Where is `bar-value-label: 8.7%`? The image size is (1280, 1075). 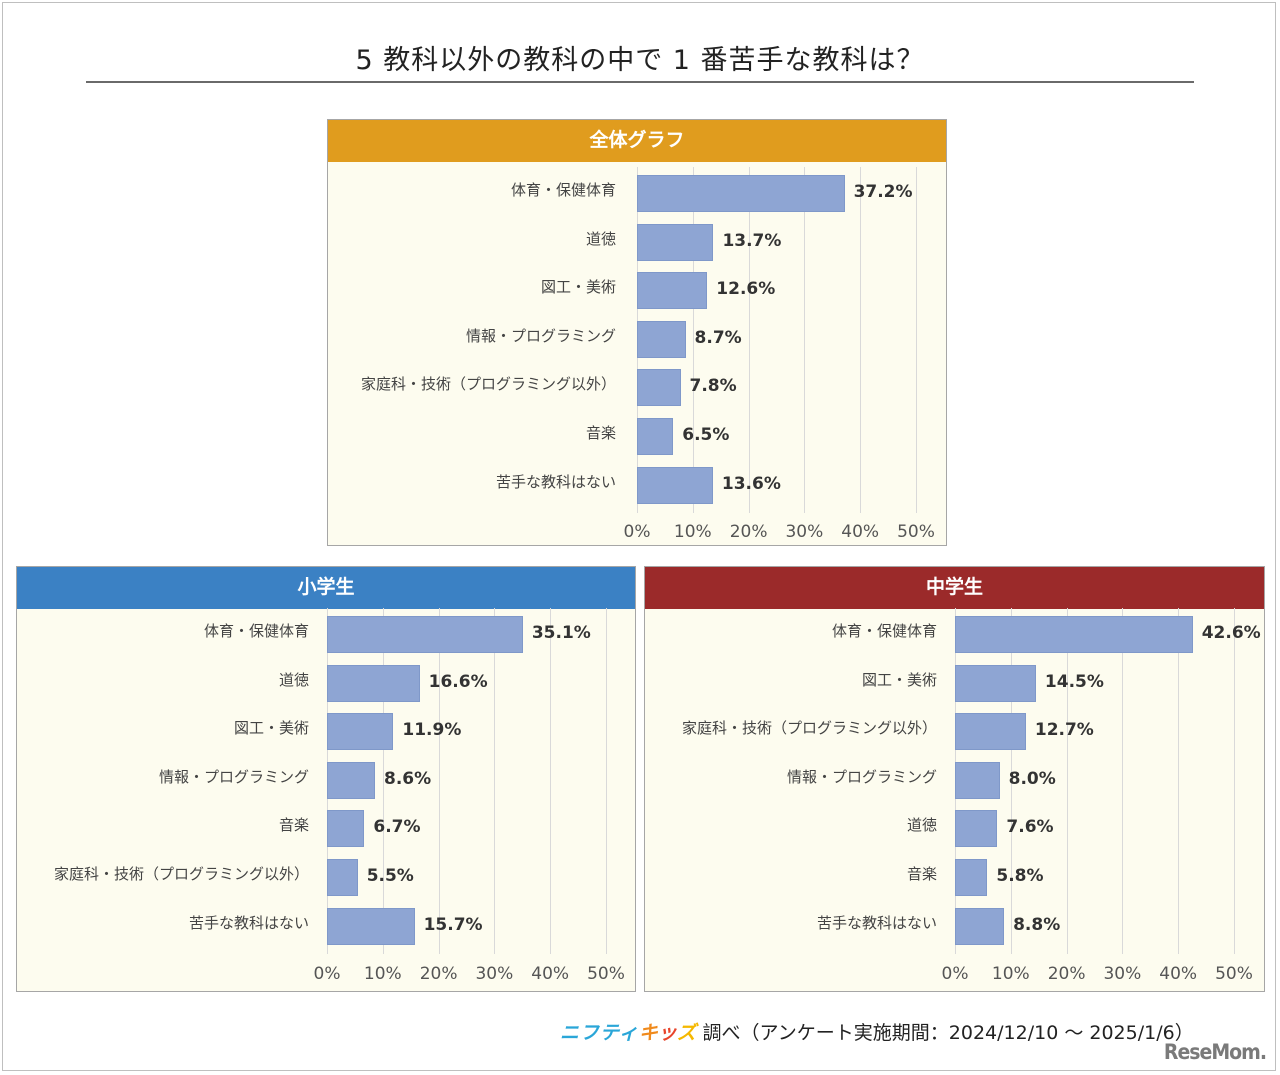
bar-value-label: 8.7% is located at coordinates (718, 337).